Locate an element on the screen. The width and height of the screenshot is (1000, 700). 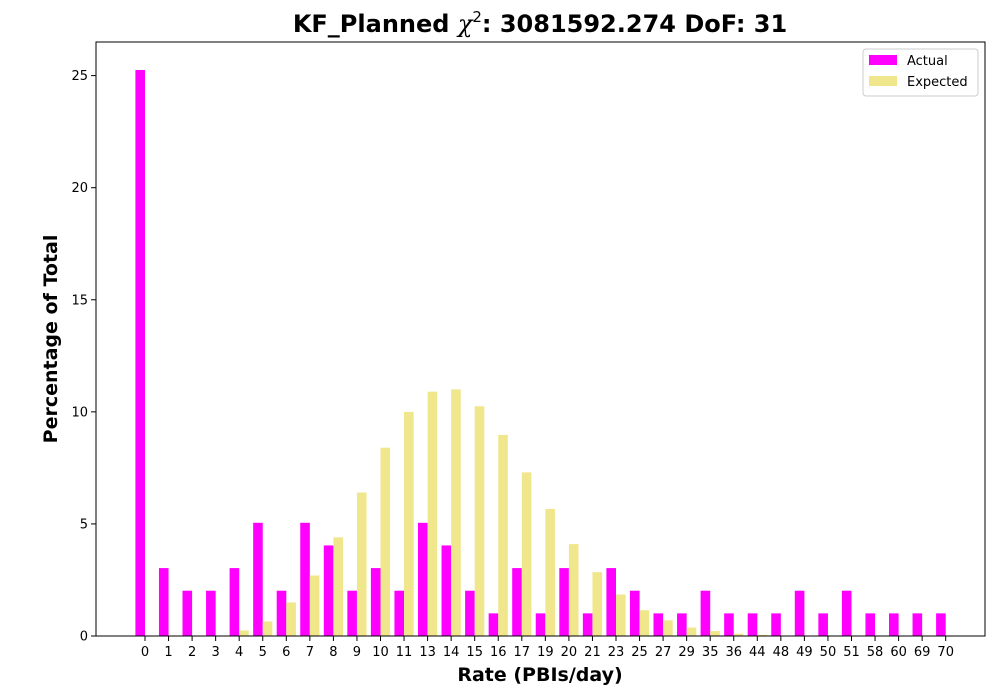
x-tick-label: 14 is located at coordinates (451, 652).